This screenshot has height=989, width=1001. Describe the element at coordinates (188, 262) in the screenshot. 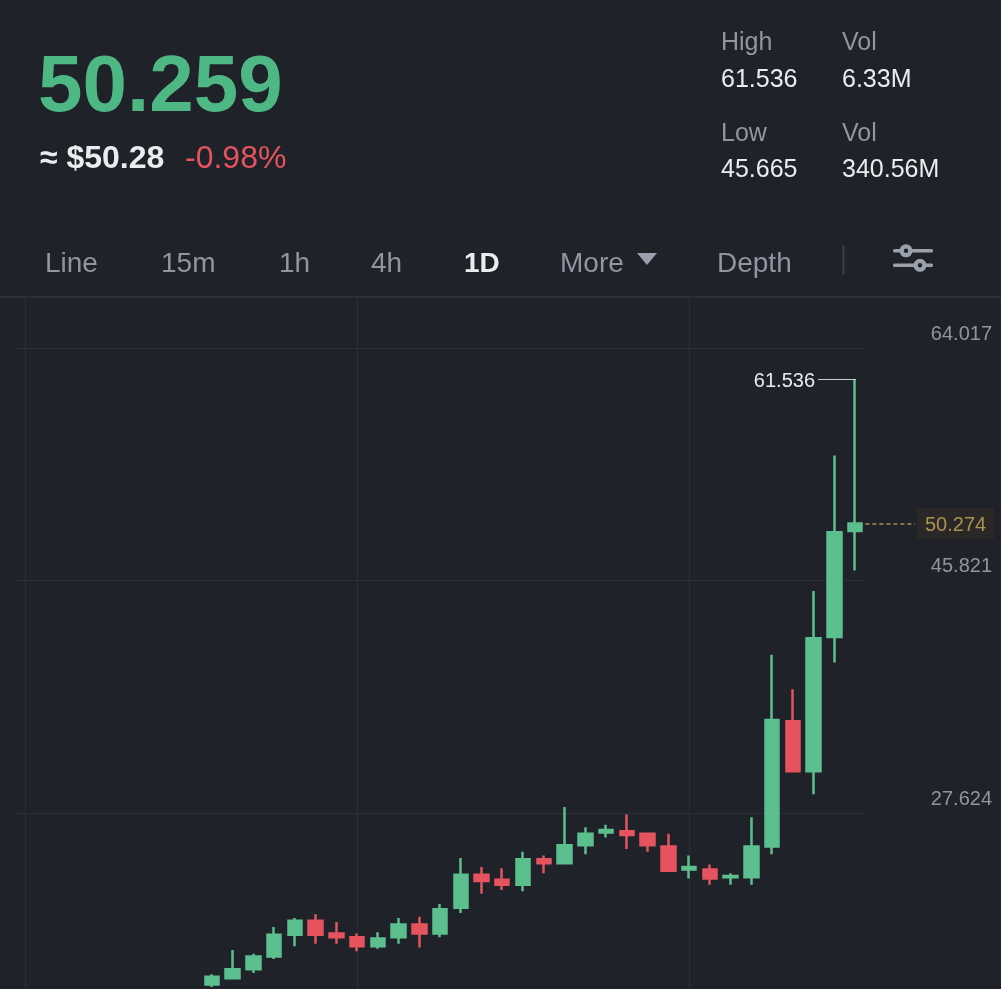

I see `text: 15m` at that location.